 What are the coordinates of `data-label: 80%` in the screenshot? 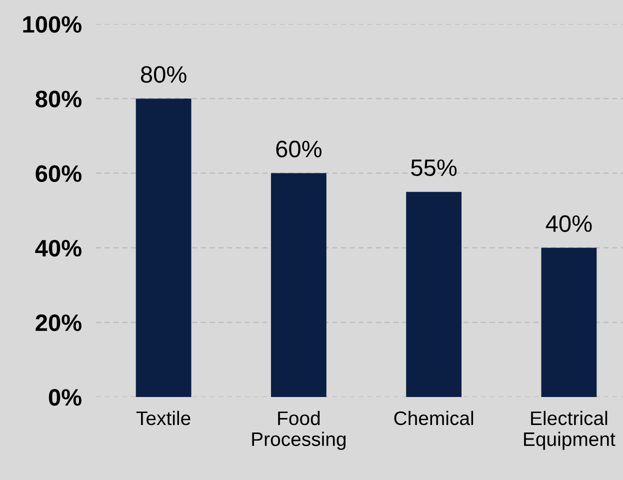 It's located at (163, 74).